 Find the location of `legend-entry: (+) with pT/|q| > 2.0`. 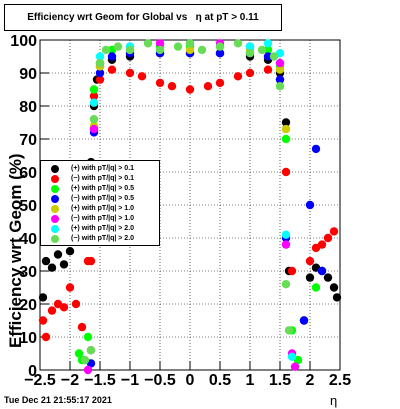

legend-entry: (+) with pT/|q| > 2.0 is located at coordinates (100, 229).